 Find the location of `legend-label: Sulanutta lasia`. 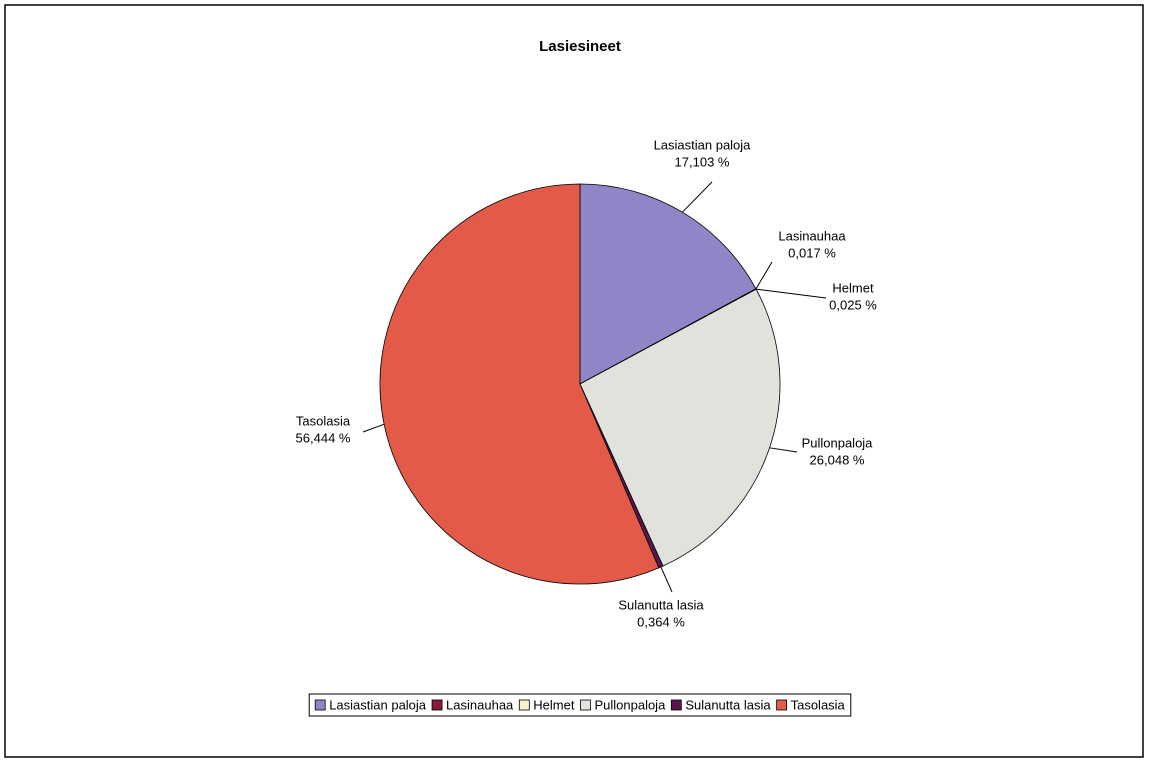

legend-label: Sulanutta lasia is located at coordinates (728, 704).